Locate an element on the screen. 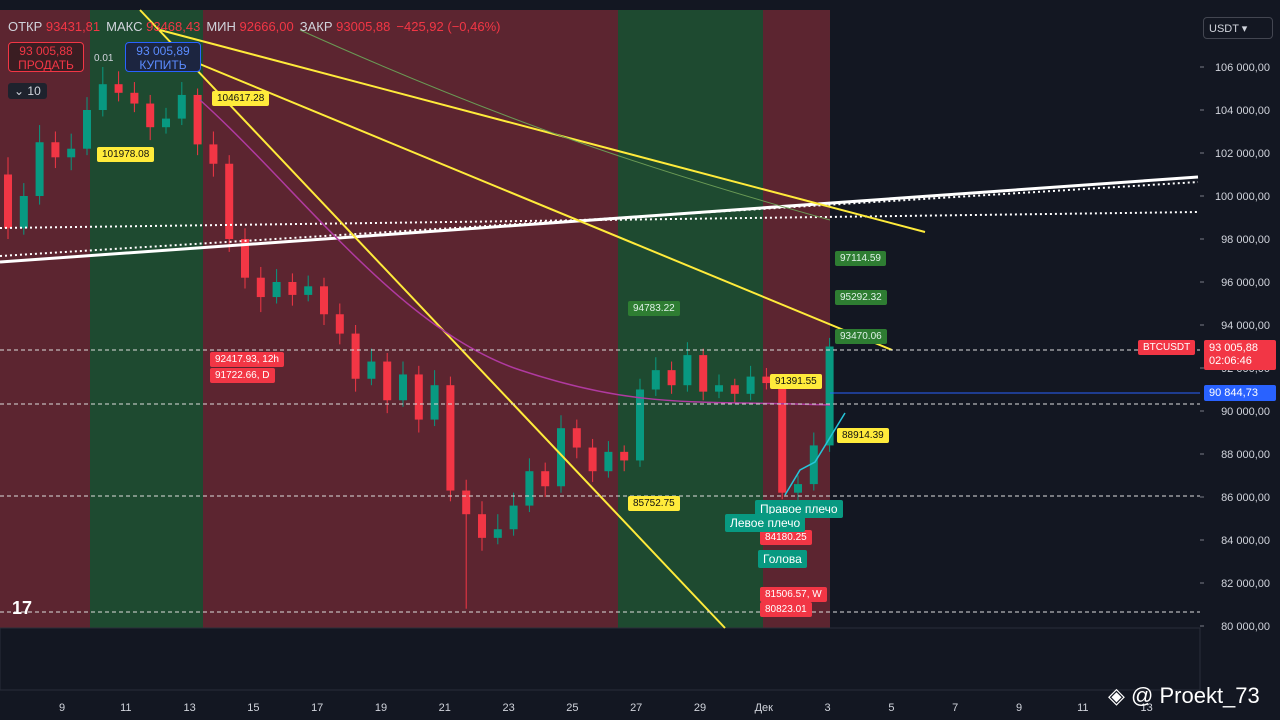 This screenshot has width=1280, height=720. x-tick-label: Дек is located at coordinates (764, 708).